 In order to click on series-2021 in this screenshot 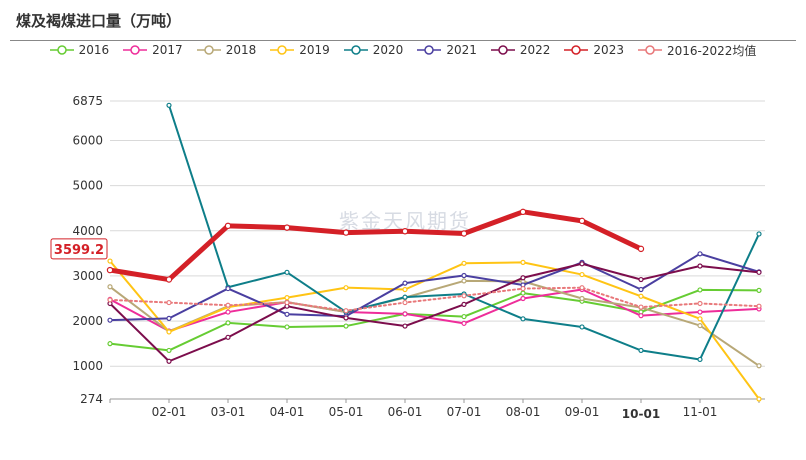, I will do `click(434, 287)`.